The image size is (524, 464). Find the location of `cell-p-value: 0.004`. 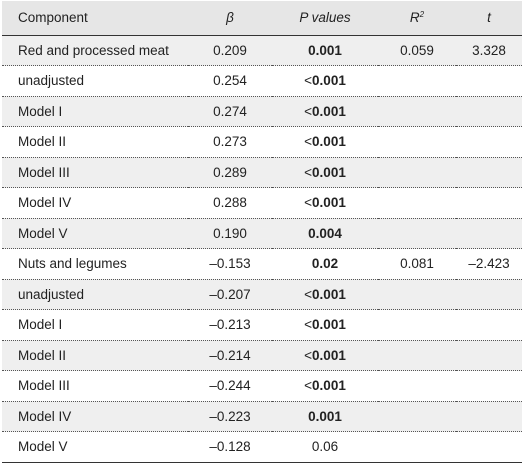

cell-p-value: 0.004 is located at coordinates (325, 233).